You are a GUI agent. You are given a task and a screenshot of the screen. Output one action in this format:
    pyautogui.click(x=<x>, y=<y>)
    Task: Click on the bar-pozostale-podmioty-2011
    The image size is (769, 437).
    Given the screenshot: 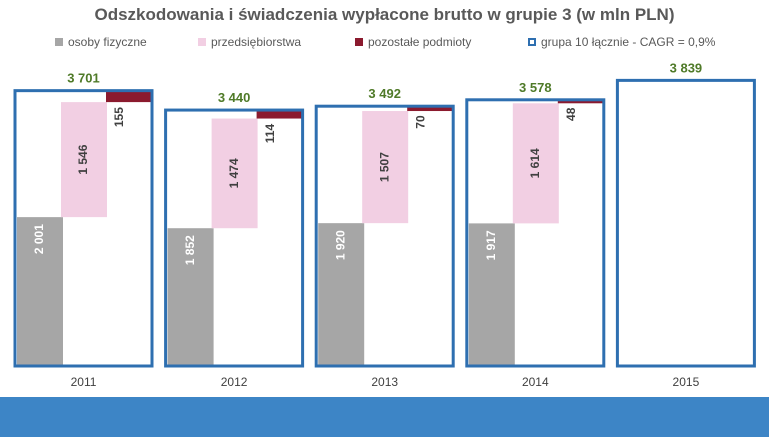 What is the action you would take?
    pyautogui.click(x=129, y=96)
    